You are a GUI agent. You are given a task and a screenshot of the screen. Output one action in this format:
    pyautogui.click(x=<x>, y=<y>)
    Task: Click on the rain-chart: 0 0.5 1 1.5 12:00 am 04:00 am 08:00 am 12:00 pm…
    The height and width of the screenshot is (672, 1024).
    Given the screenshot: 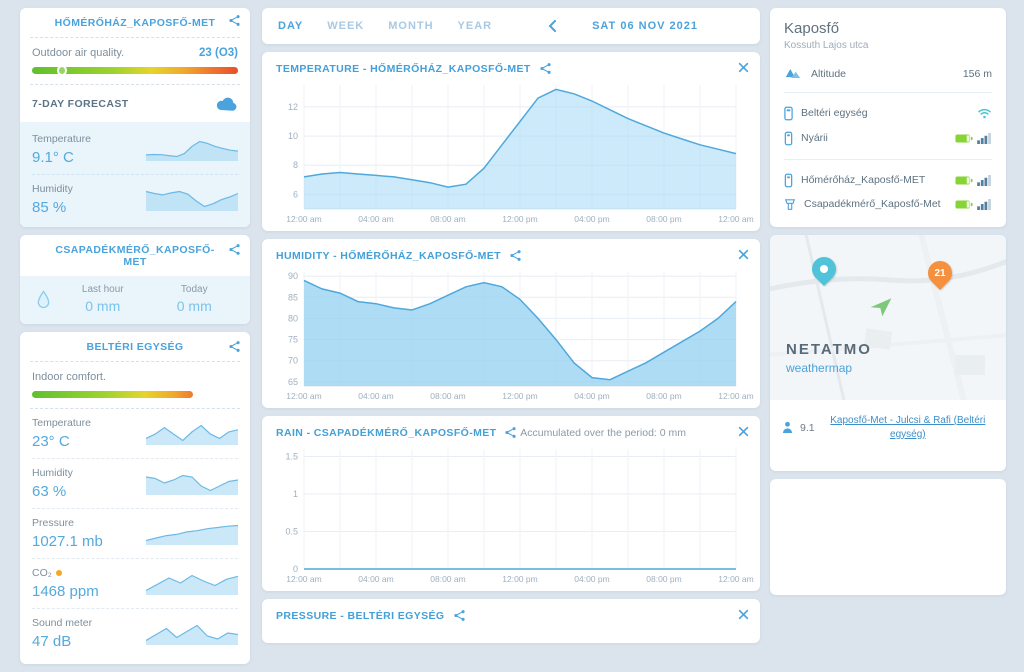 What is the action you would take?
    pyautogui.click(x=515, y=514)
    